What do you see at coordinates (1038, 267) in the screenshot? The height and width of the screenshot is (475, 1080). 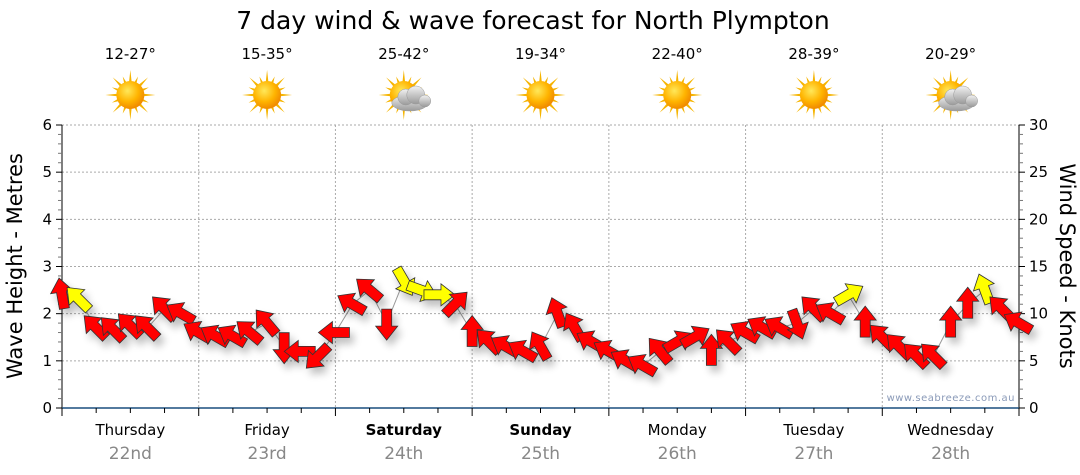 I see `right-tick-label: 15` at bounding box center [1038, 267].